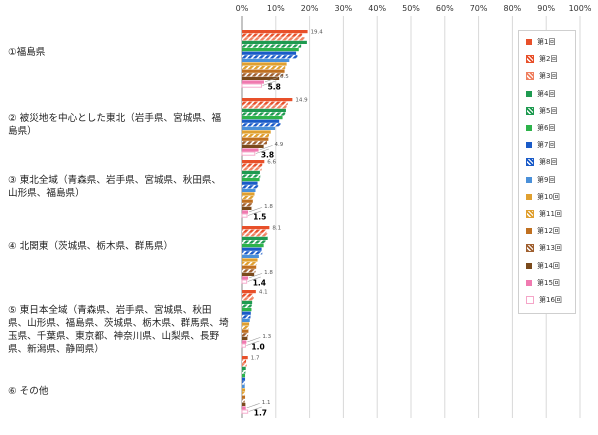  What do you see at coordinates (115, 187) in the screenshot?
I see `category-label: ③ 東北全域（青森県、岩手県、宮城県、秋田県、山形県、福島県）` at bounding box center [115, 187].